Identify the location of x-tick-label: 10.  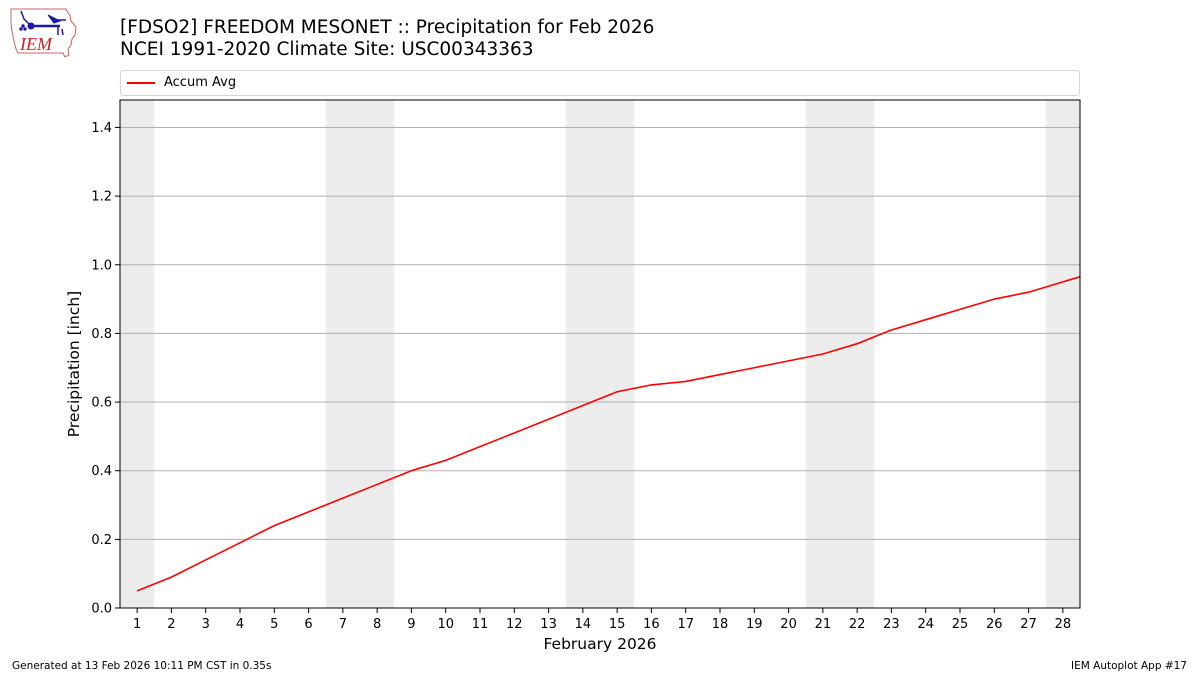
(445, 624).